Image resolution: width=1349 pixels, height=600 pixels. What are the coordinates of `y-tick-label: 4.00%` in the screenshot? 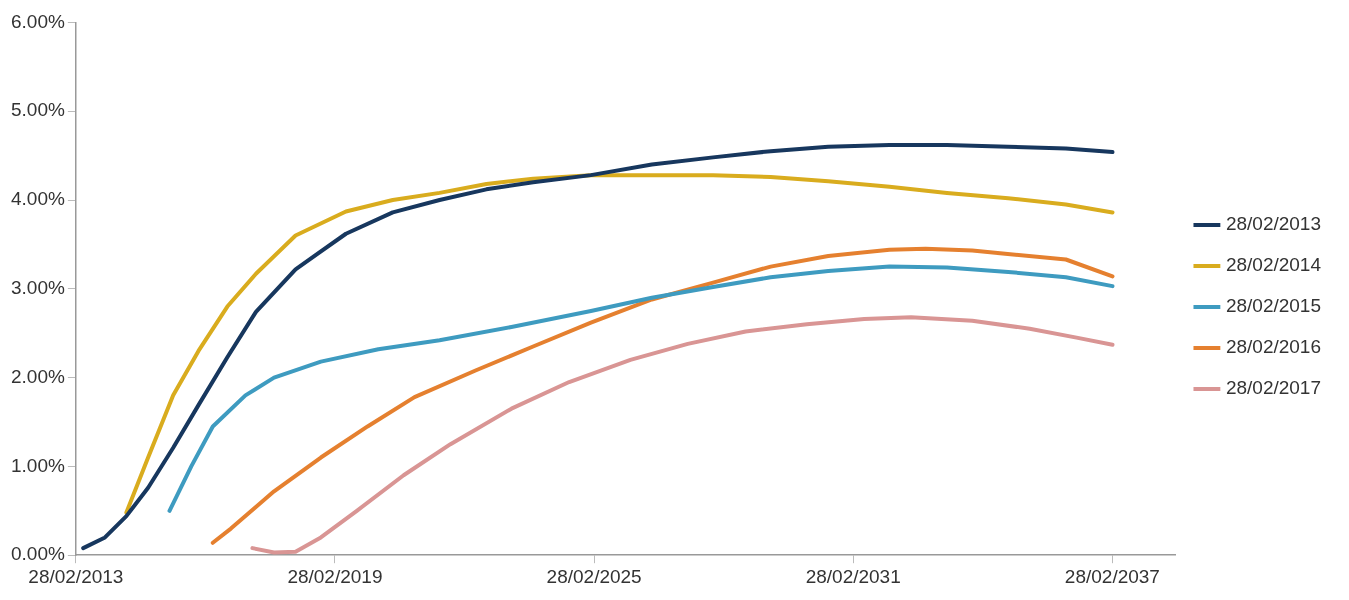 It's located at (38, 199).